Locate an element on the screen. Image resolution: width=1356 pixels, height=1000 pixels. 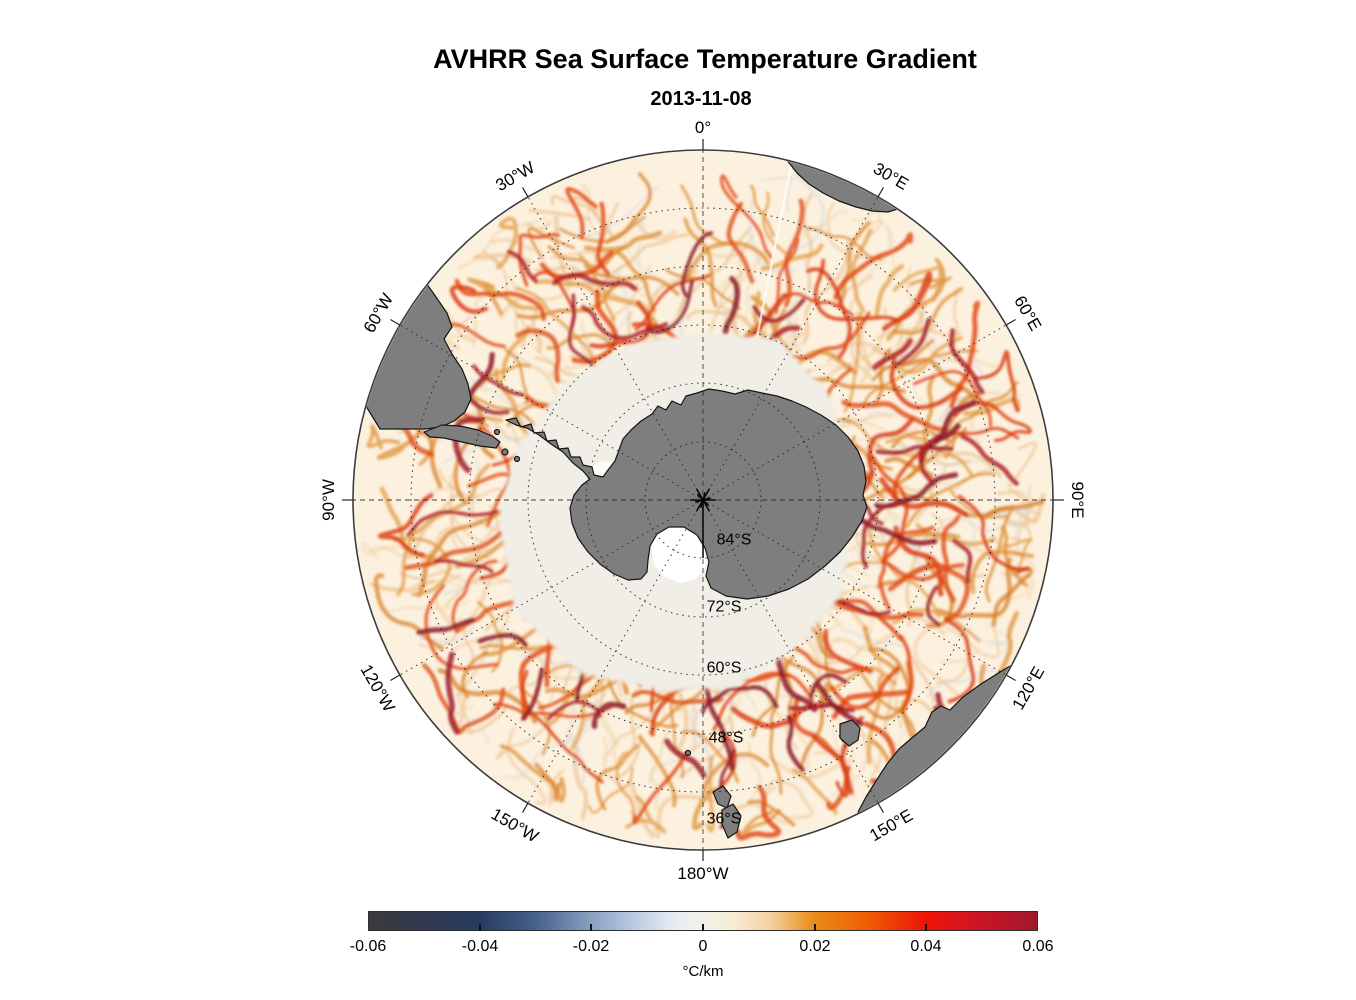
figure-title: AVHRR Sea Surface Temperature Gradient is located at coordinates (705, 59).